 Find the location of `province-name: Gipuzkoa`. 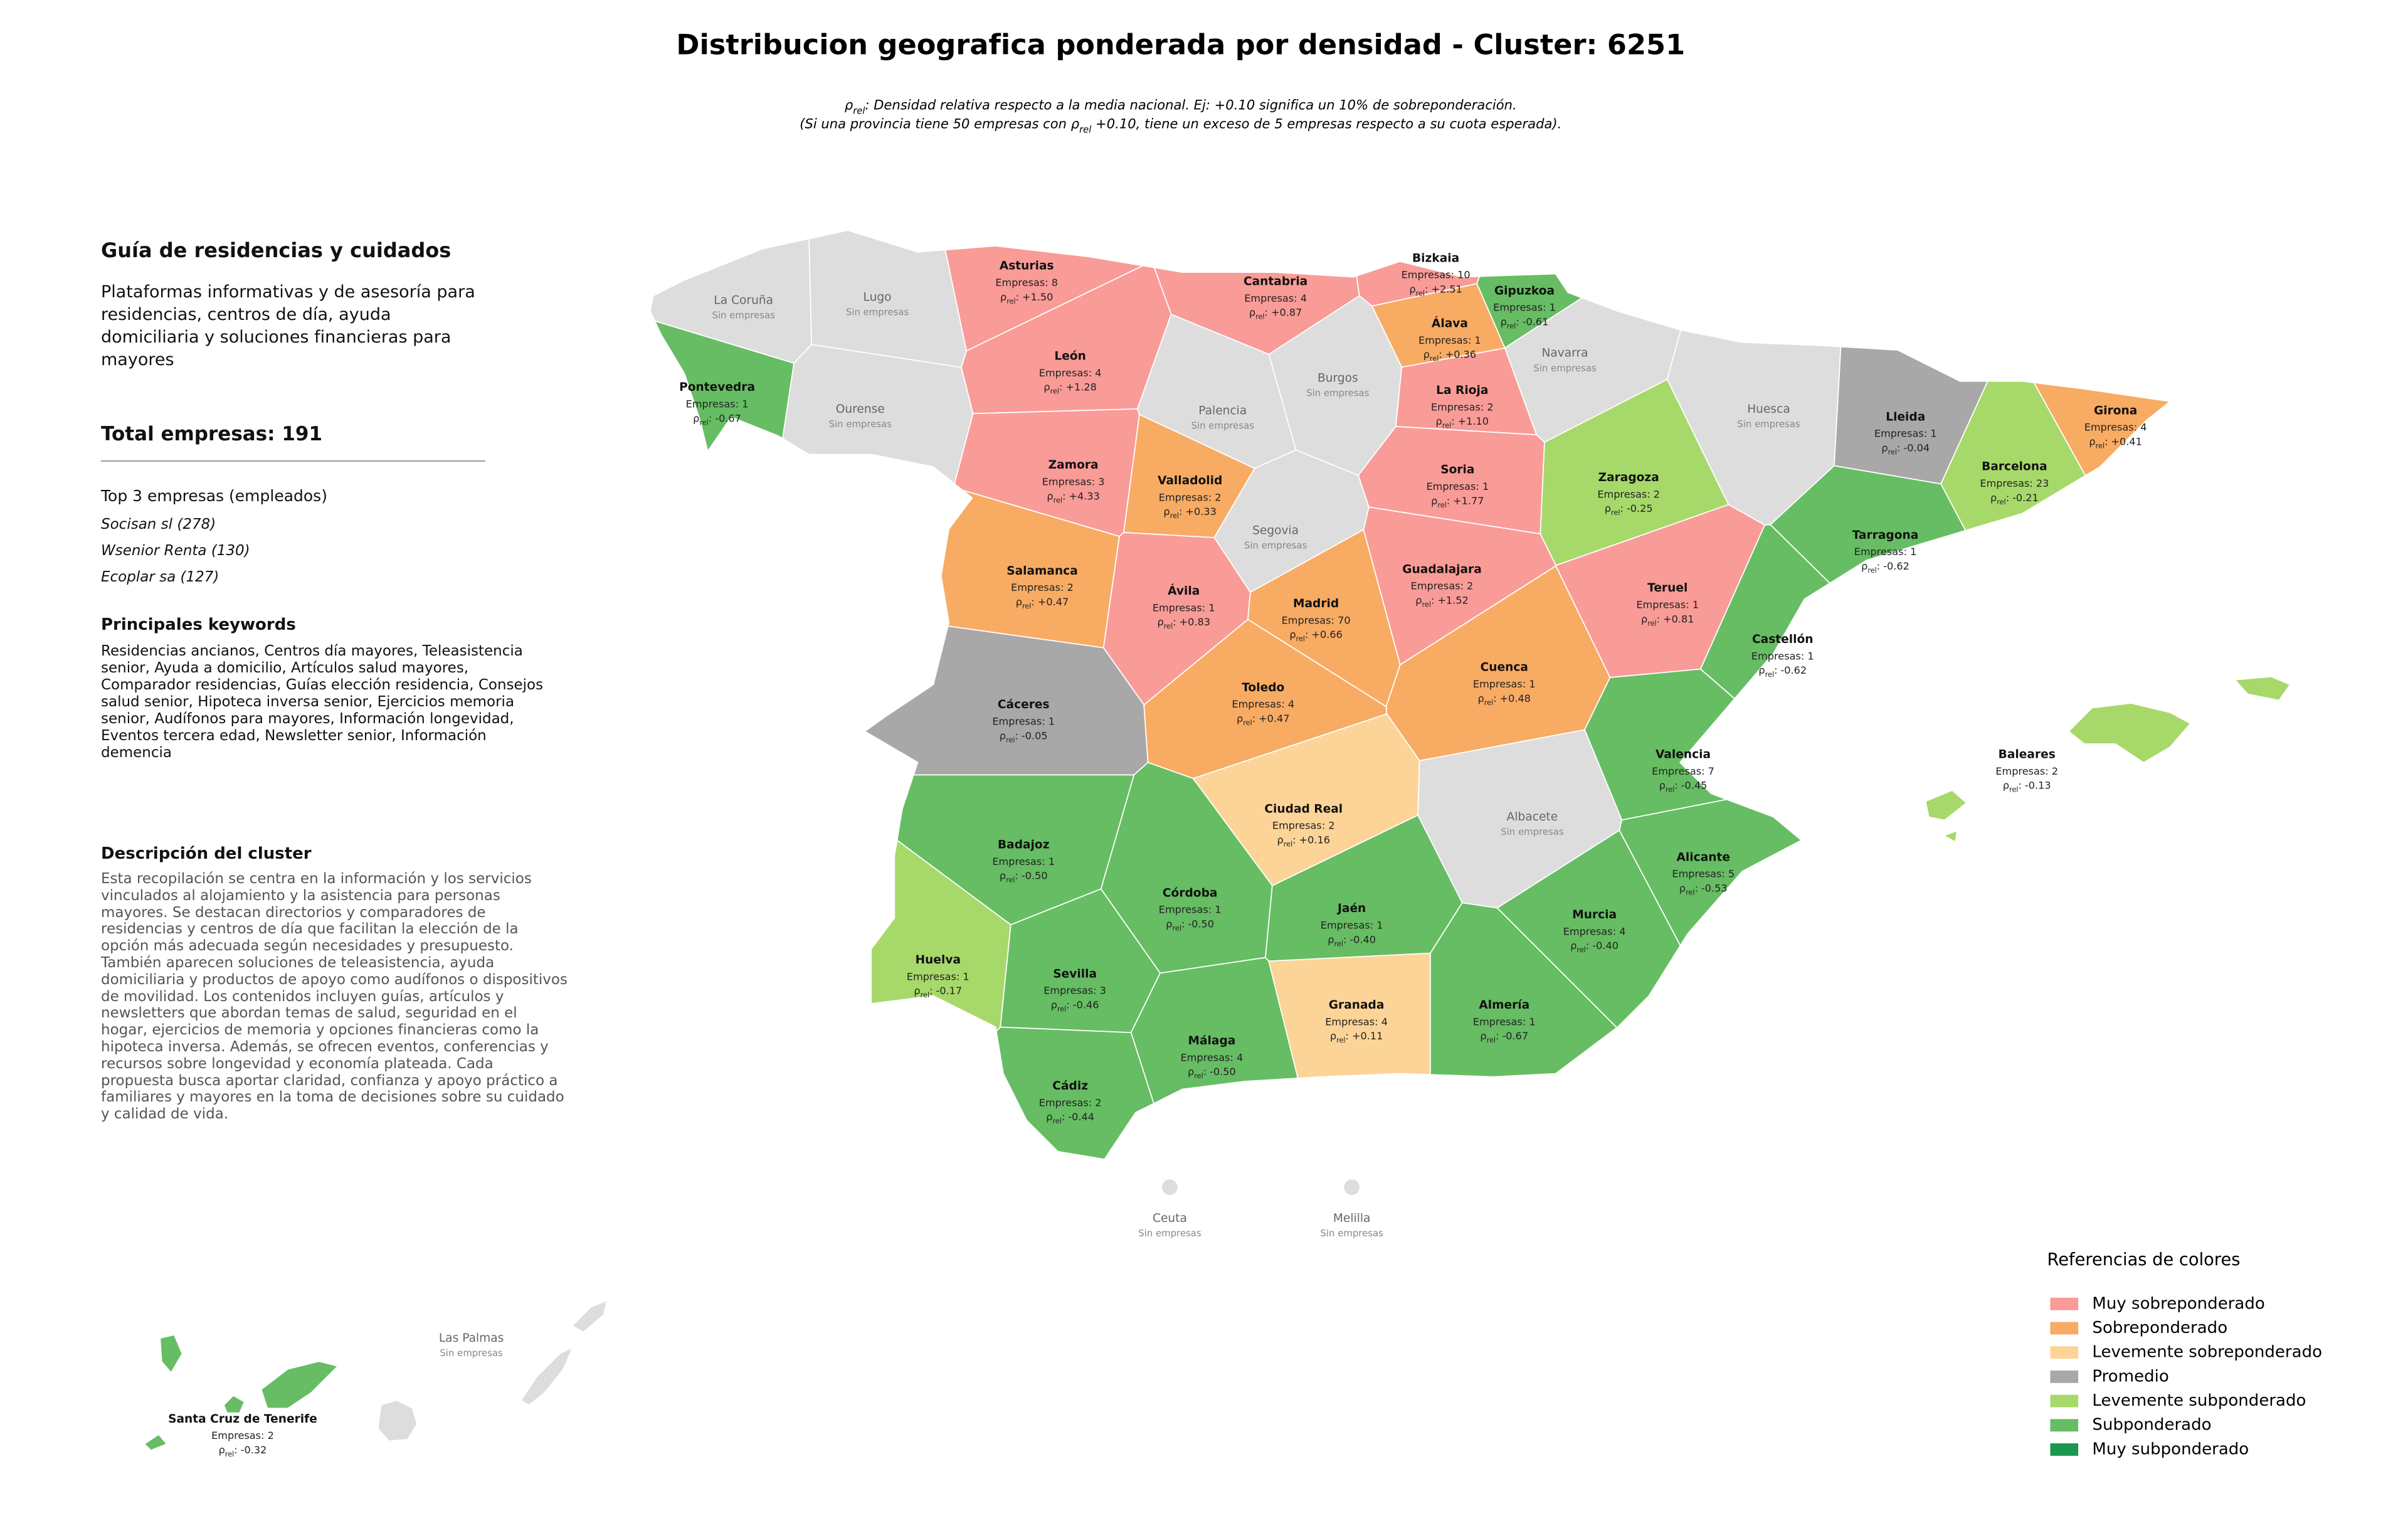

province-name: Gipuzkoa is located at coordinates (1524, 290).